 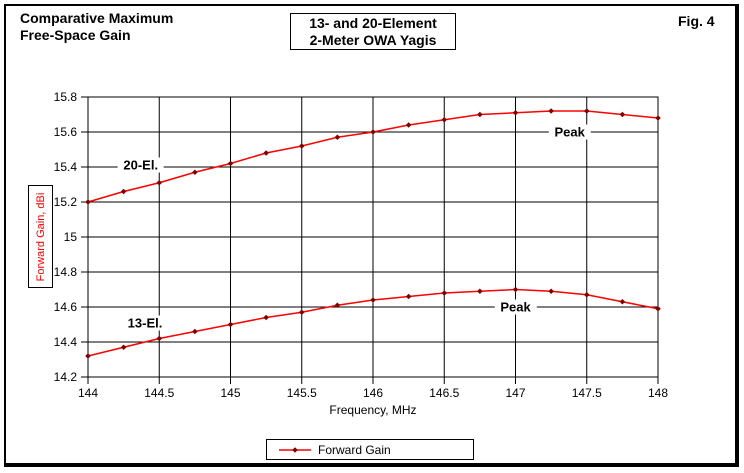 I want to click on series-label-20-el: 20-El., so click(x=141, y=165).